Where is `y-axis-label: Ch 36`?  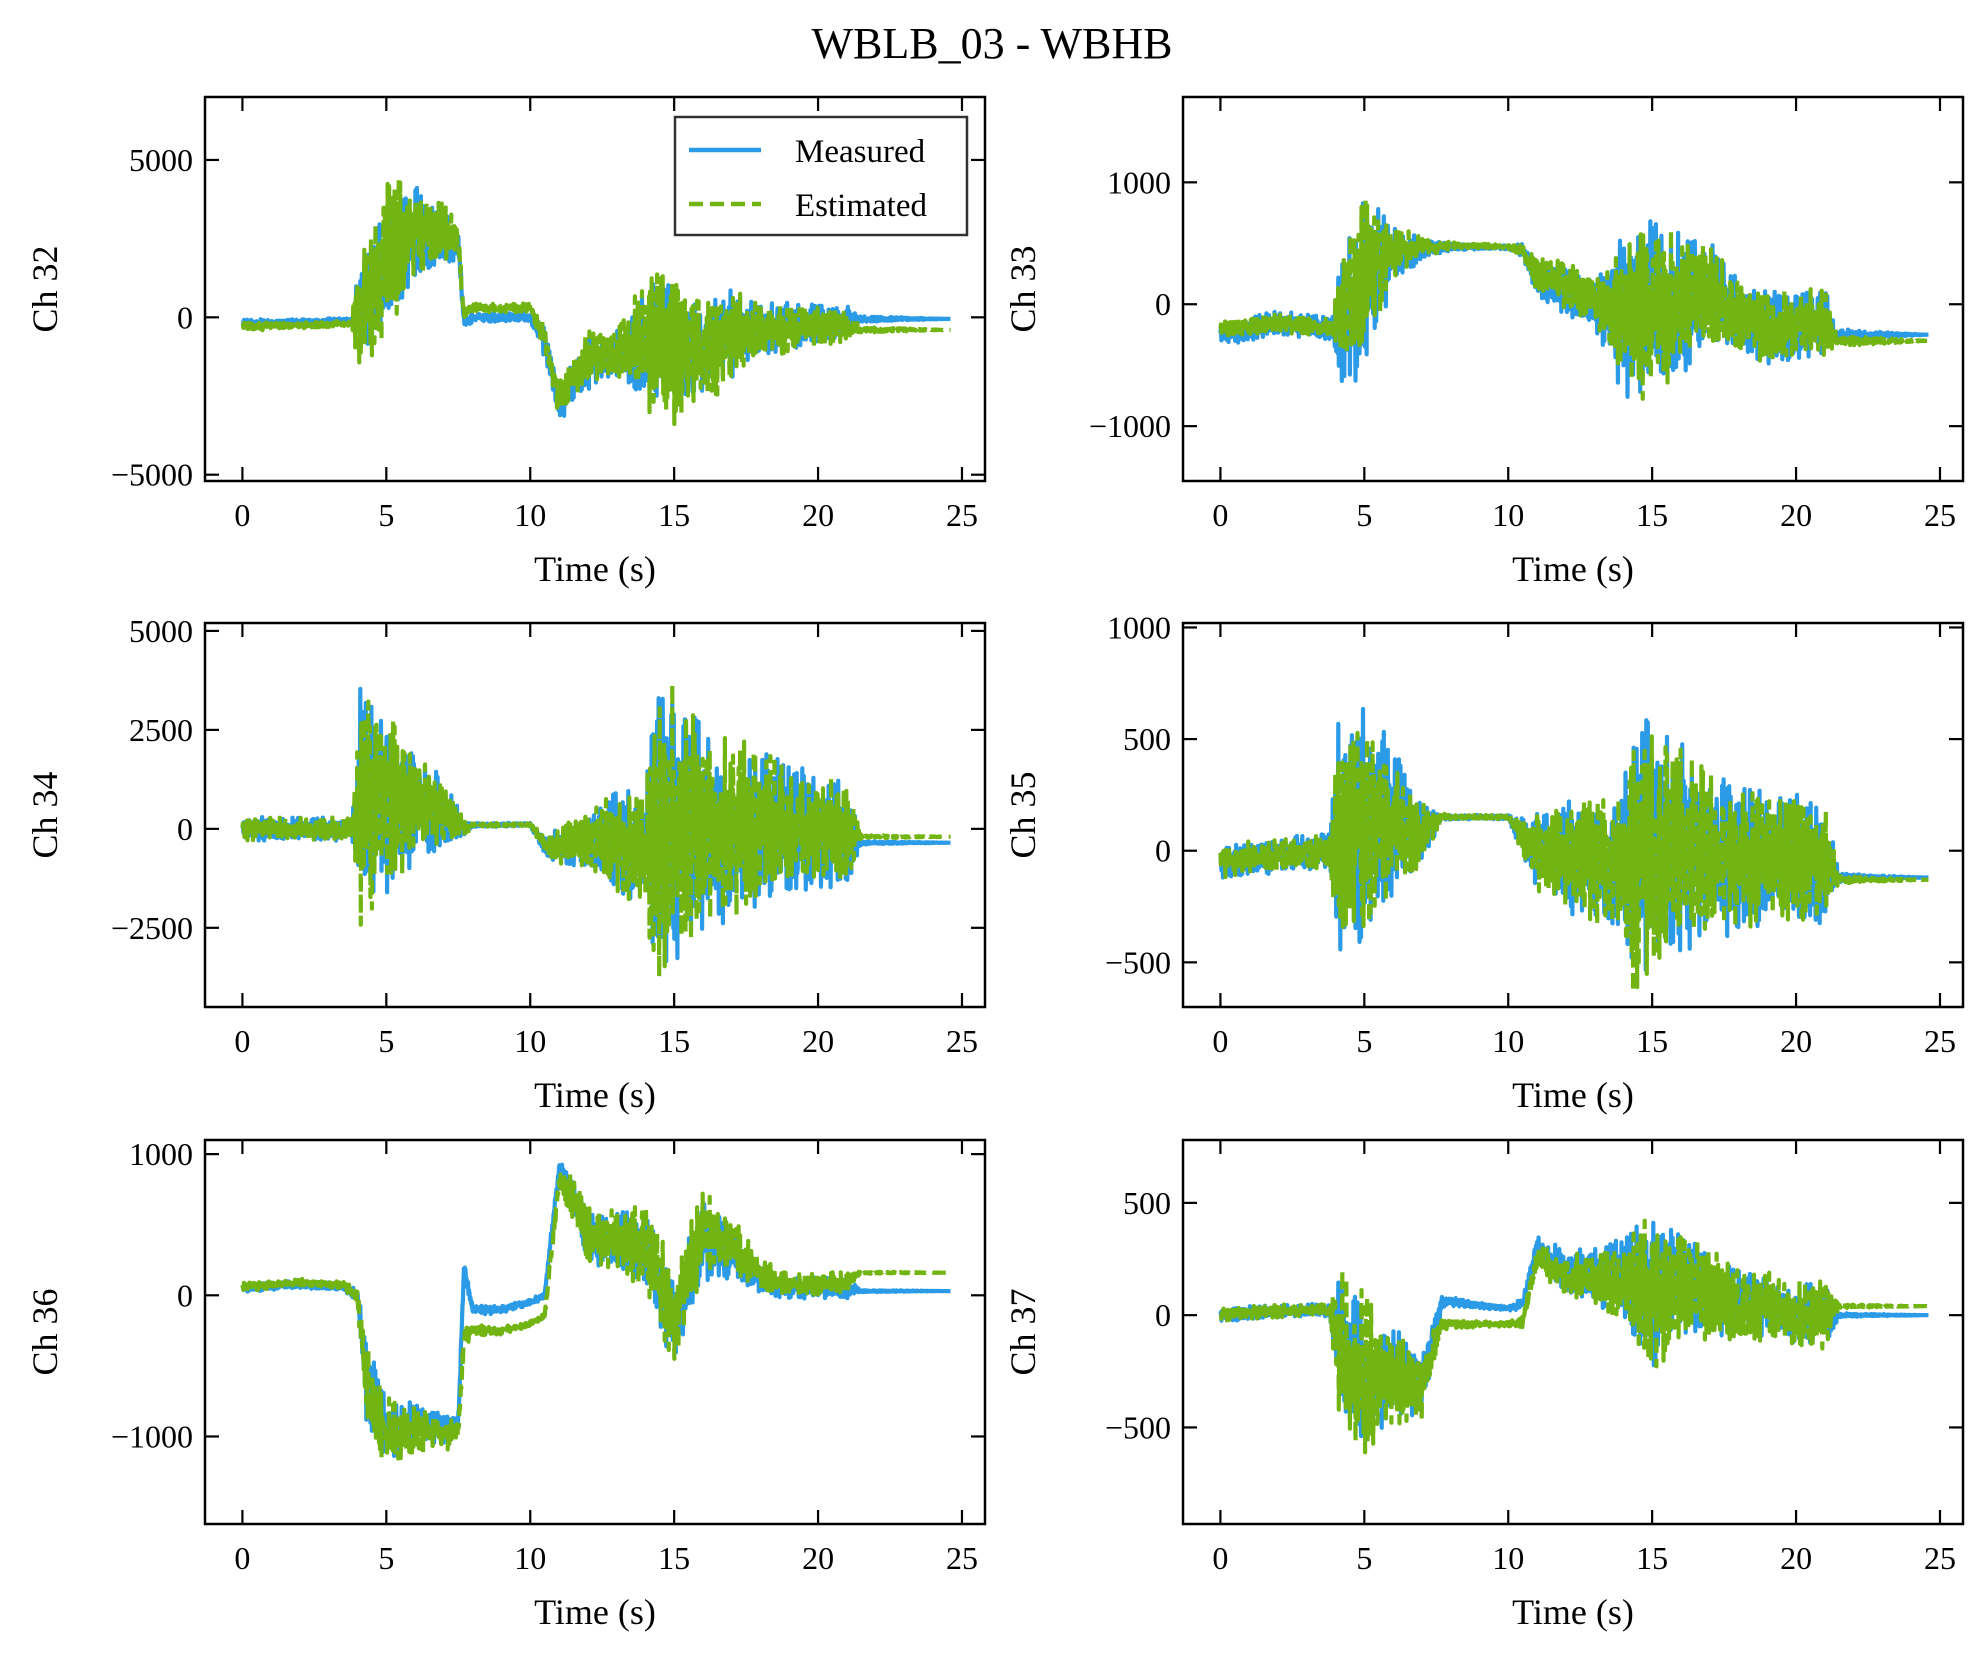 y-axis-label: Ch 36 is located at coordinates (45, 1331).